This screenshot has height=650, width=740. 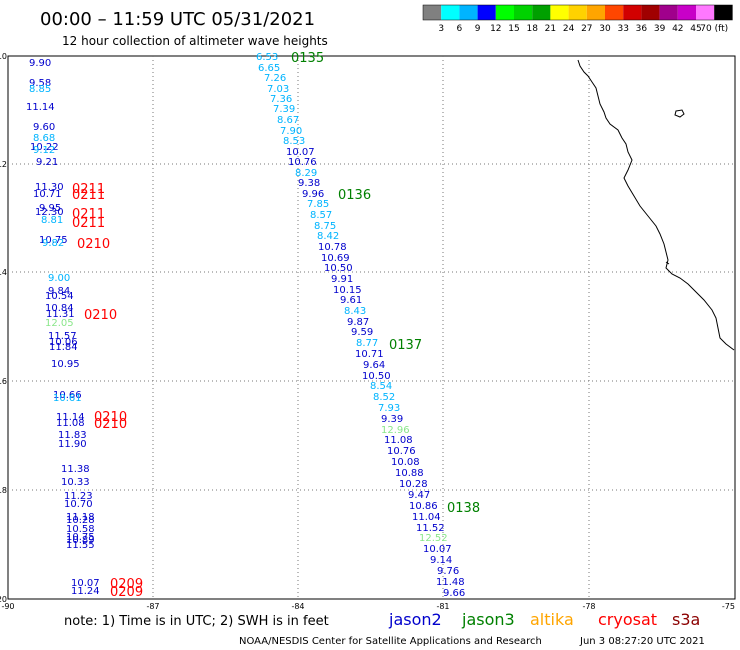 What do you see at coordinates (415, 619) in the screenshot?
I see `legend-jason2: jason2` at bounding box center [415, 619].